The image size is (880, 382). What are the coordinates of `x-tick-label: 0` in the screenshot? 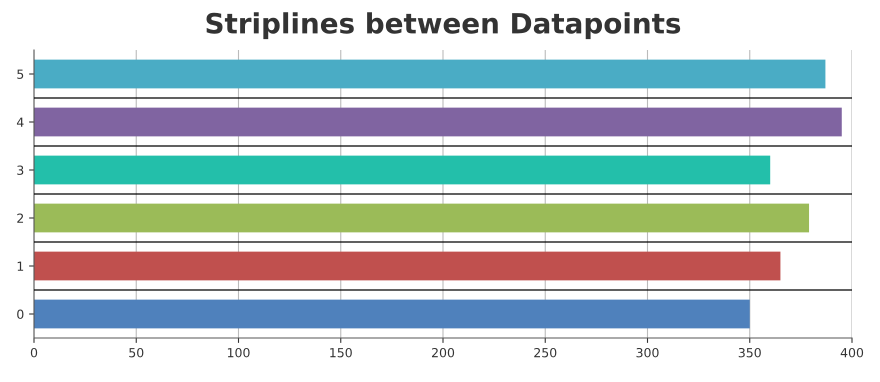 It's located at (34, 353).